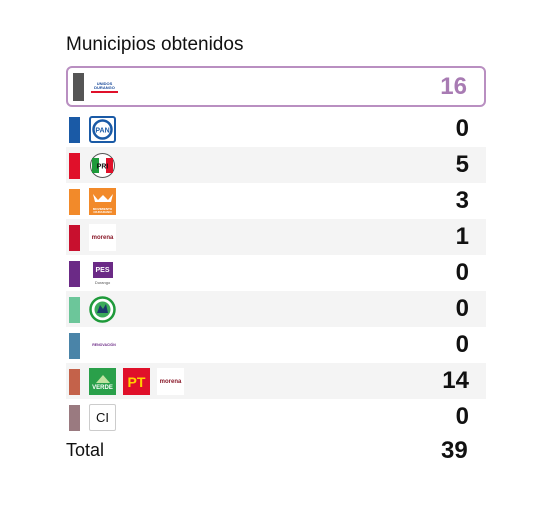  Describe the element at coordinates (276, 237) in the screenshot. I see `table-row: morena 1` at that location.